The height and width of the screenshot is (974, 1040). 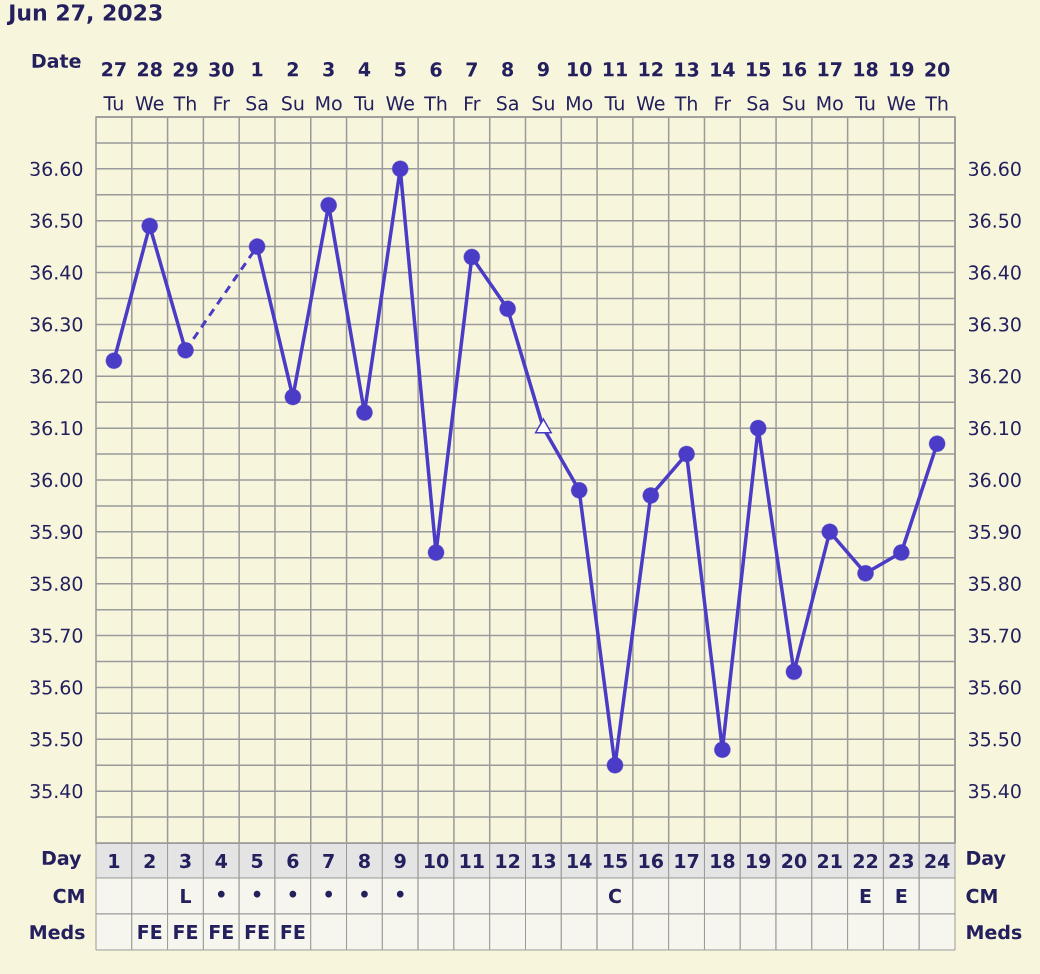 I want to click on x2-tick-label: 3 Mo, so click(x=329, y=86).